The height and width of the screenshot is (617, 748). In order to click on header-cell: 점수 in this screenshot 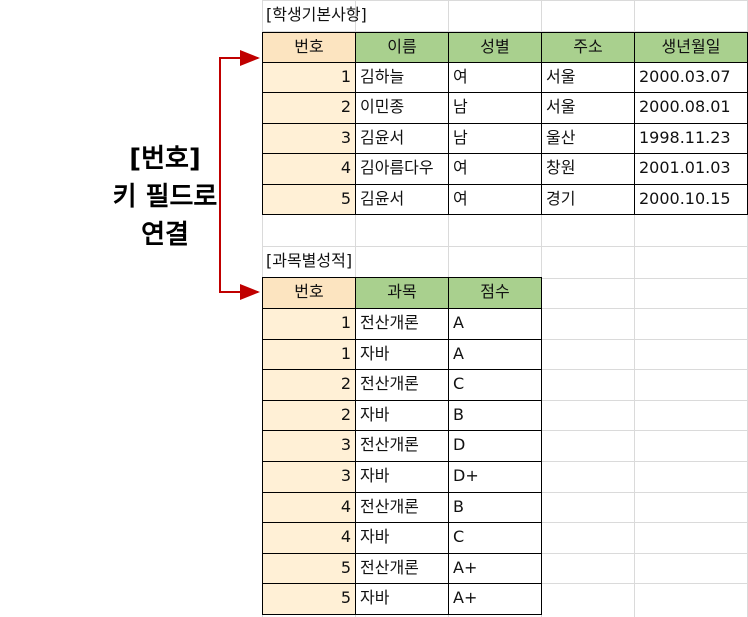, I will do `click(495, 293)`.